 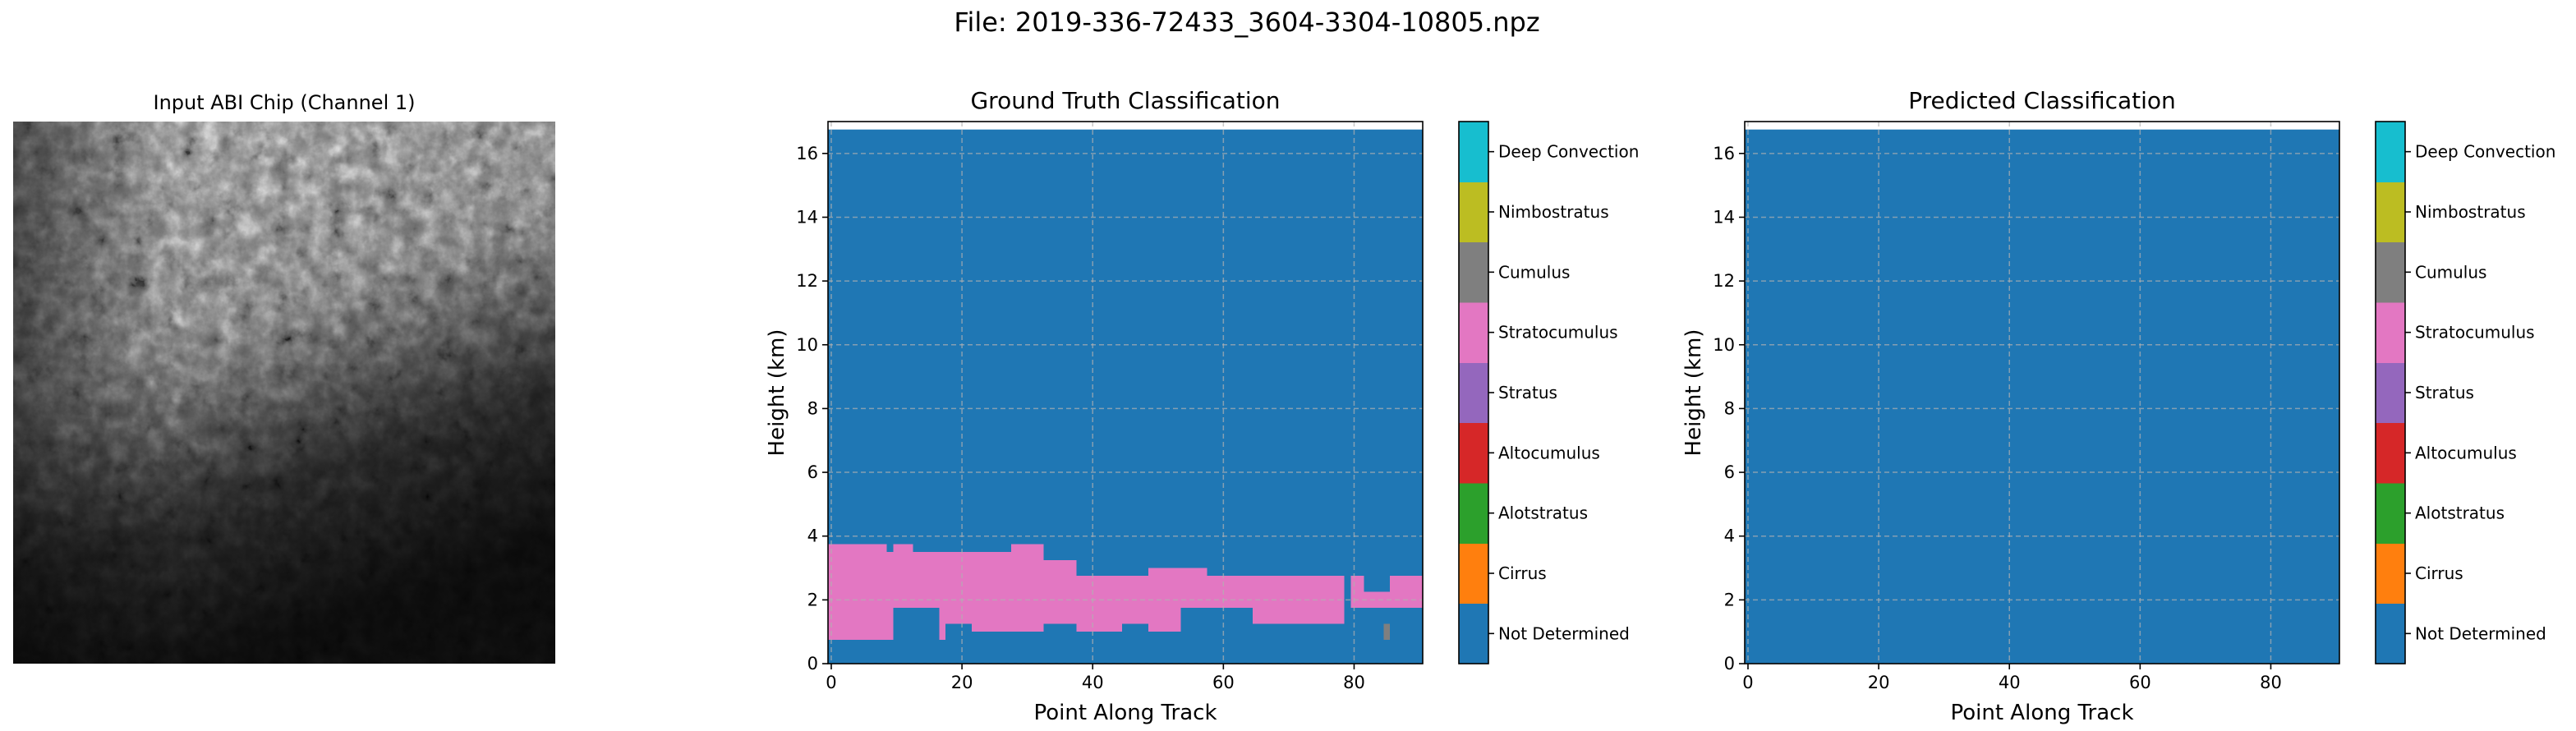 I want to click on chart-title: Predicted Classification, so click(x=2042, y=101).